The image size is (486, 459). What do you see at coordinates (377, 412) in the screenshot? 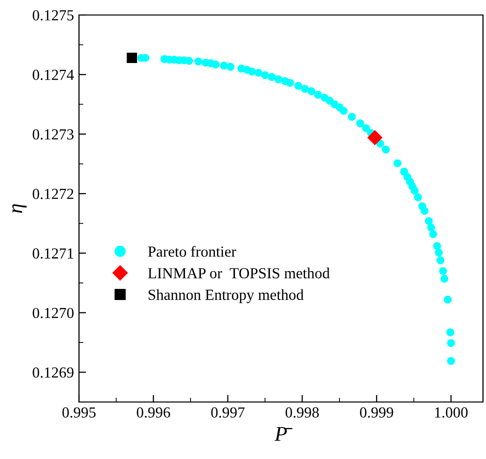
I see `x-tick-label: 0.999` at bounding box center [377, 412].